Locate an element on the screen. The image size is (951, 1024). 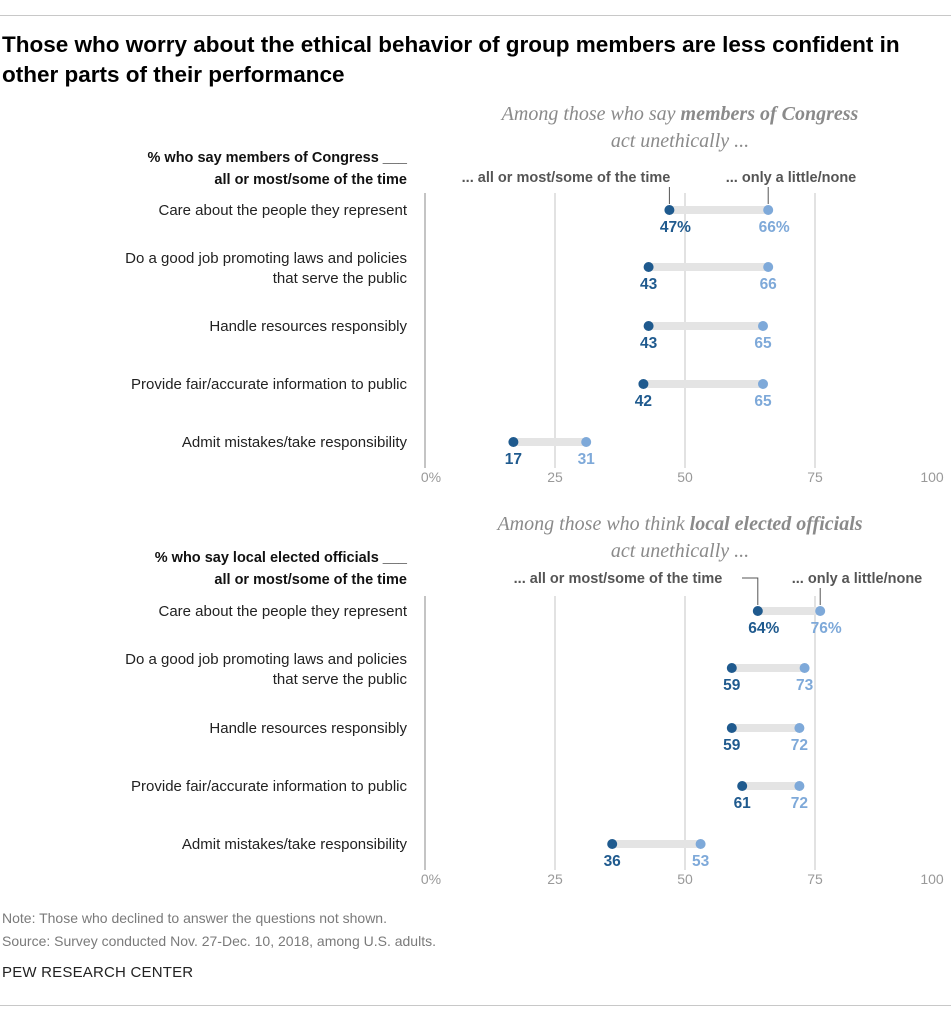
value-label-light: 66 is located at coordinates (769, 284).